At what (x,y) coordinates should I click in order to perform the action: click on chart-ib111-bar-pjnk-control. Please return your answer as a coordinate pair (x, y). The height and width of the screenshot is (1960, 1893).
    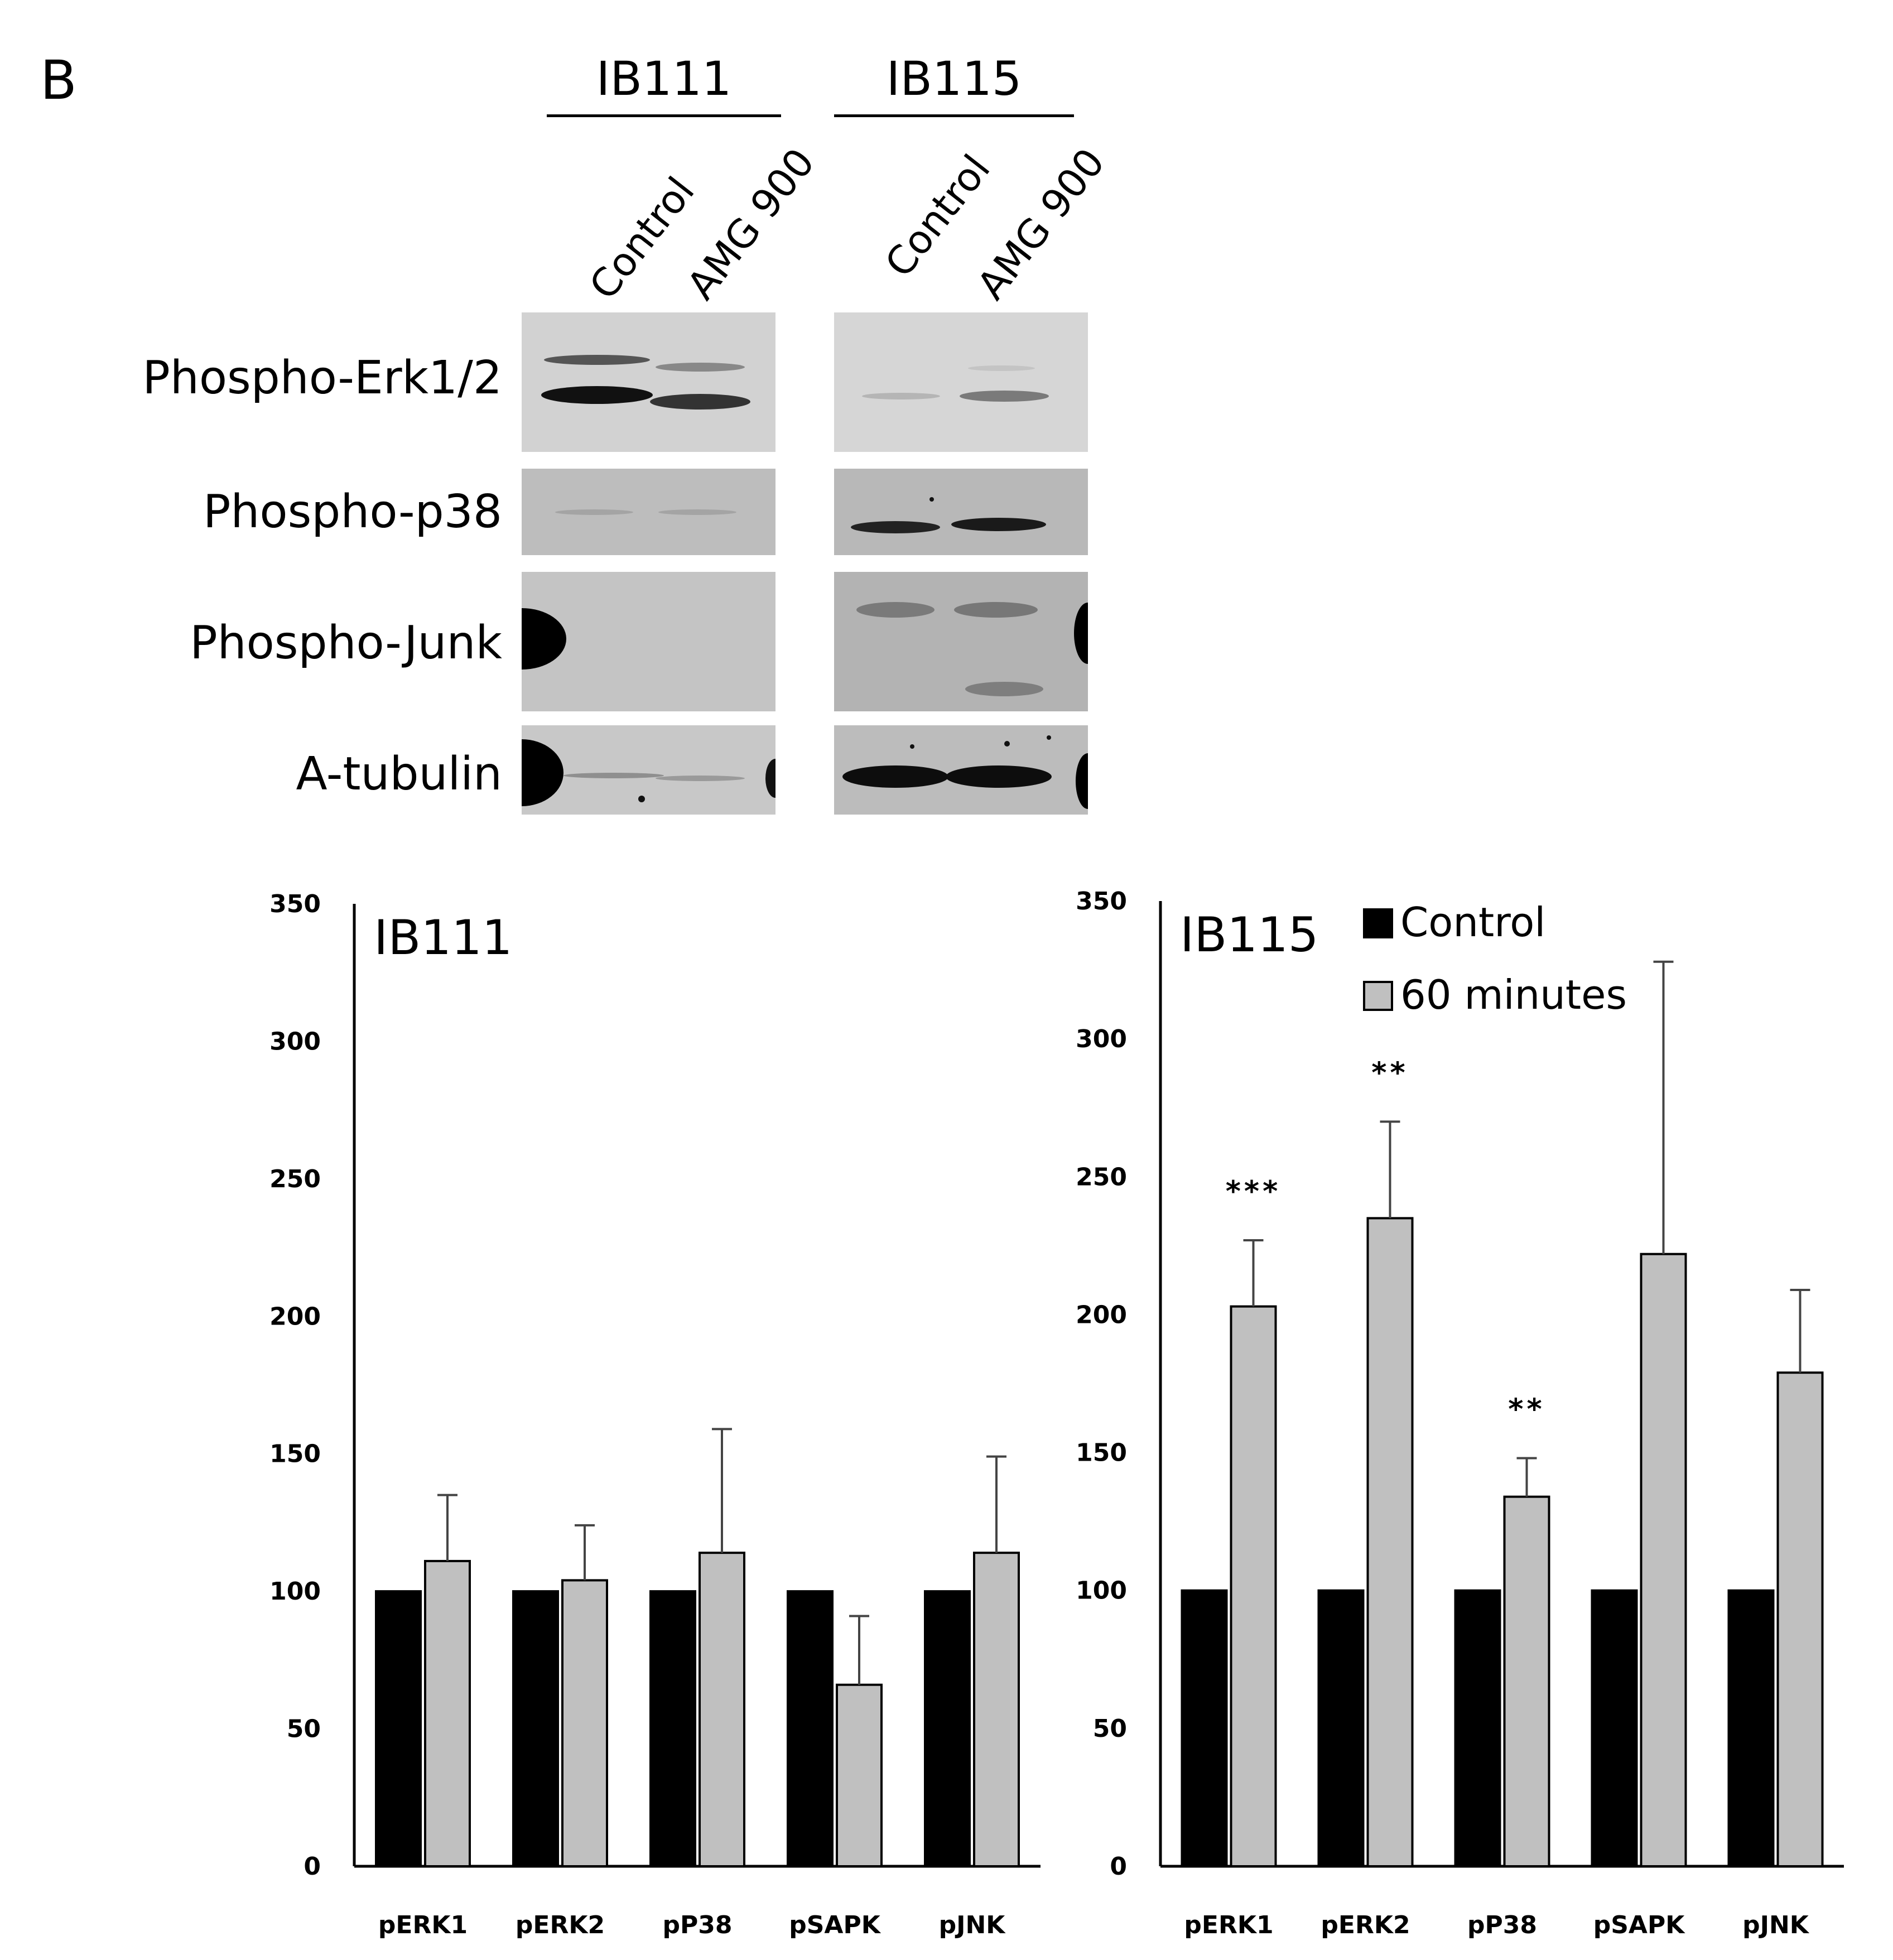
    Looking at the image, I should click on (947, 1728).